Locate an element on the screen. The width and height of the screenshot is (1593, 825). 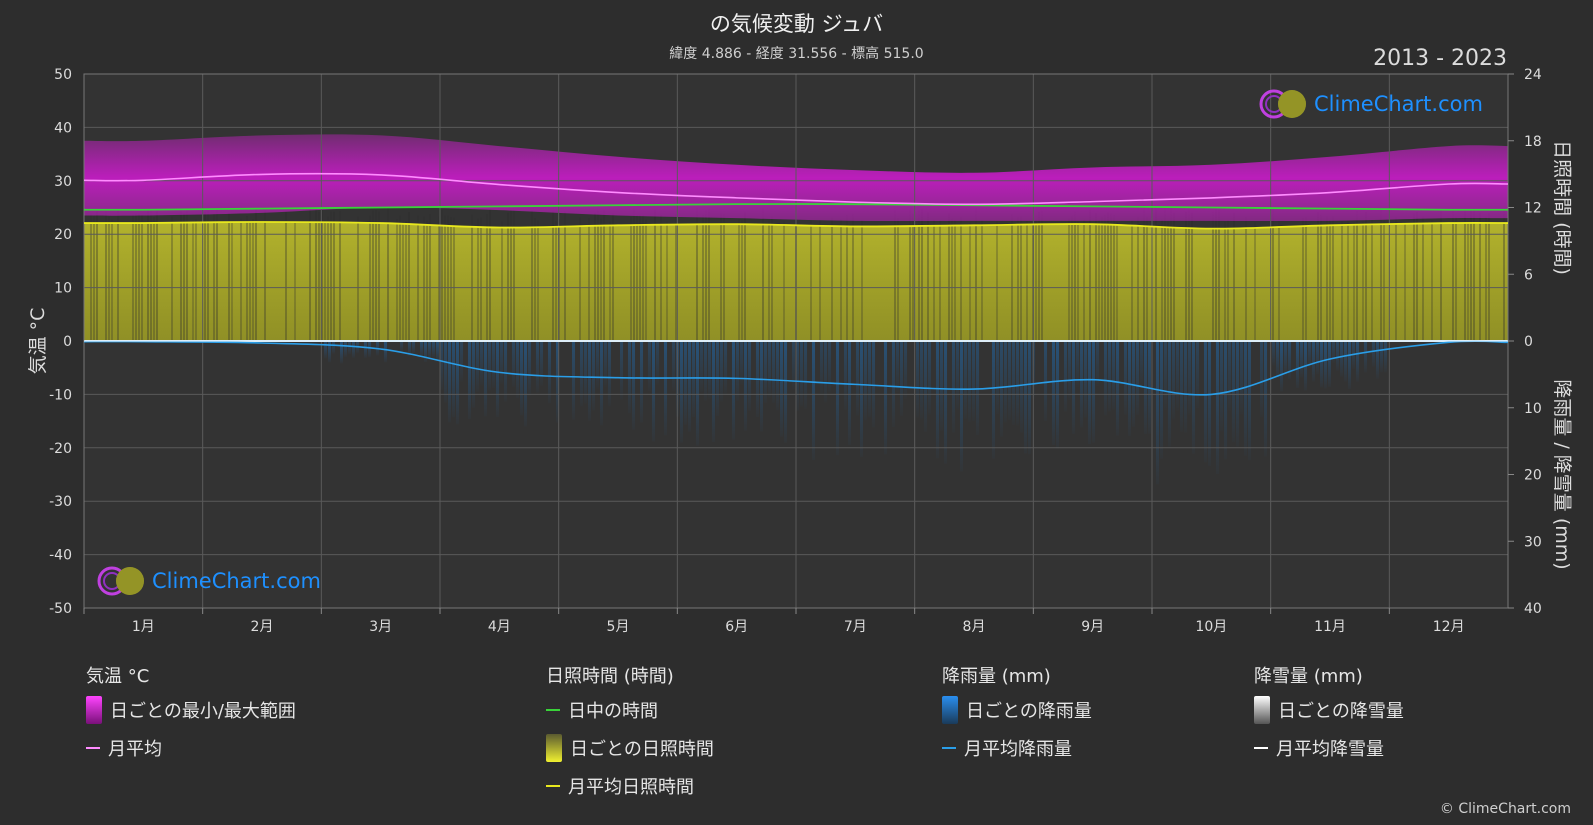
avg-sun-swatch is located at coordinates (553, 786).